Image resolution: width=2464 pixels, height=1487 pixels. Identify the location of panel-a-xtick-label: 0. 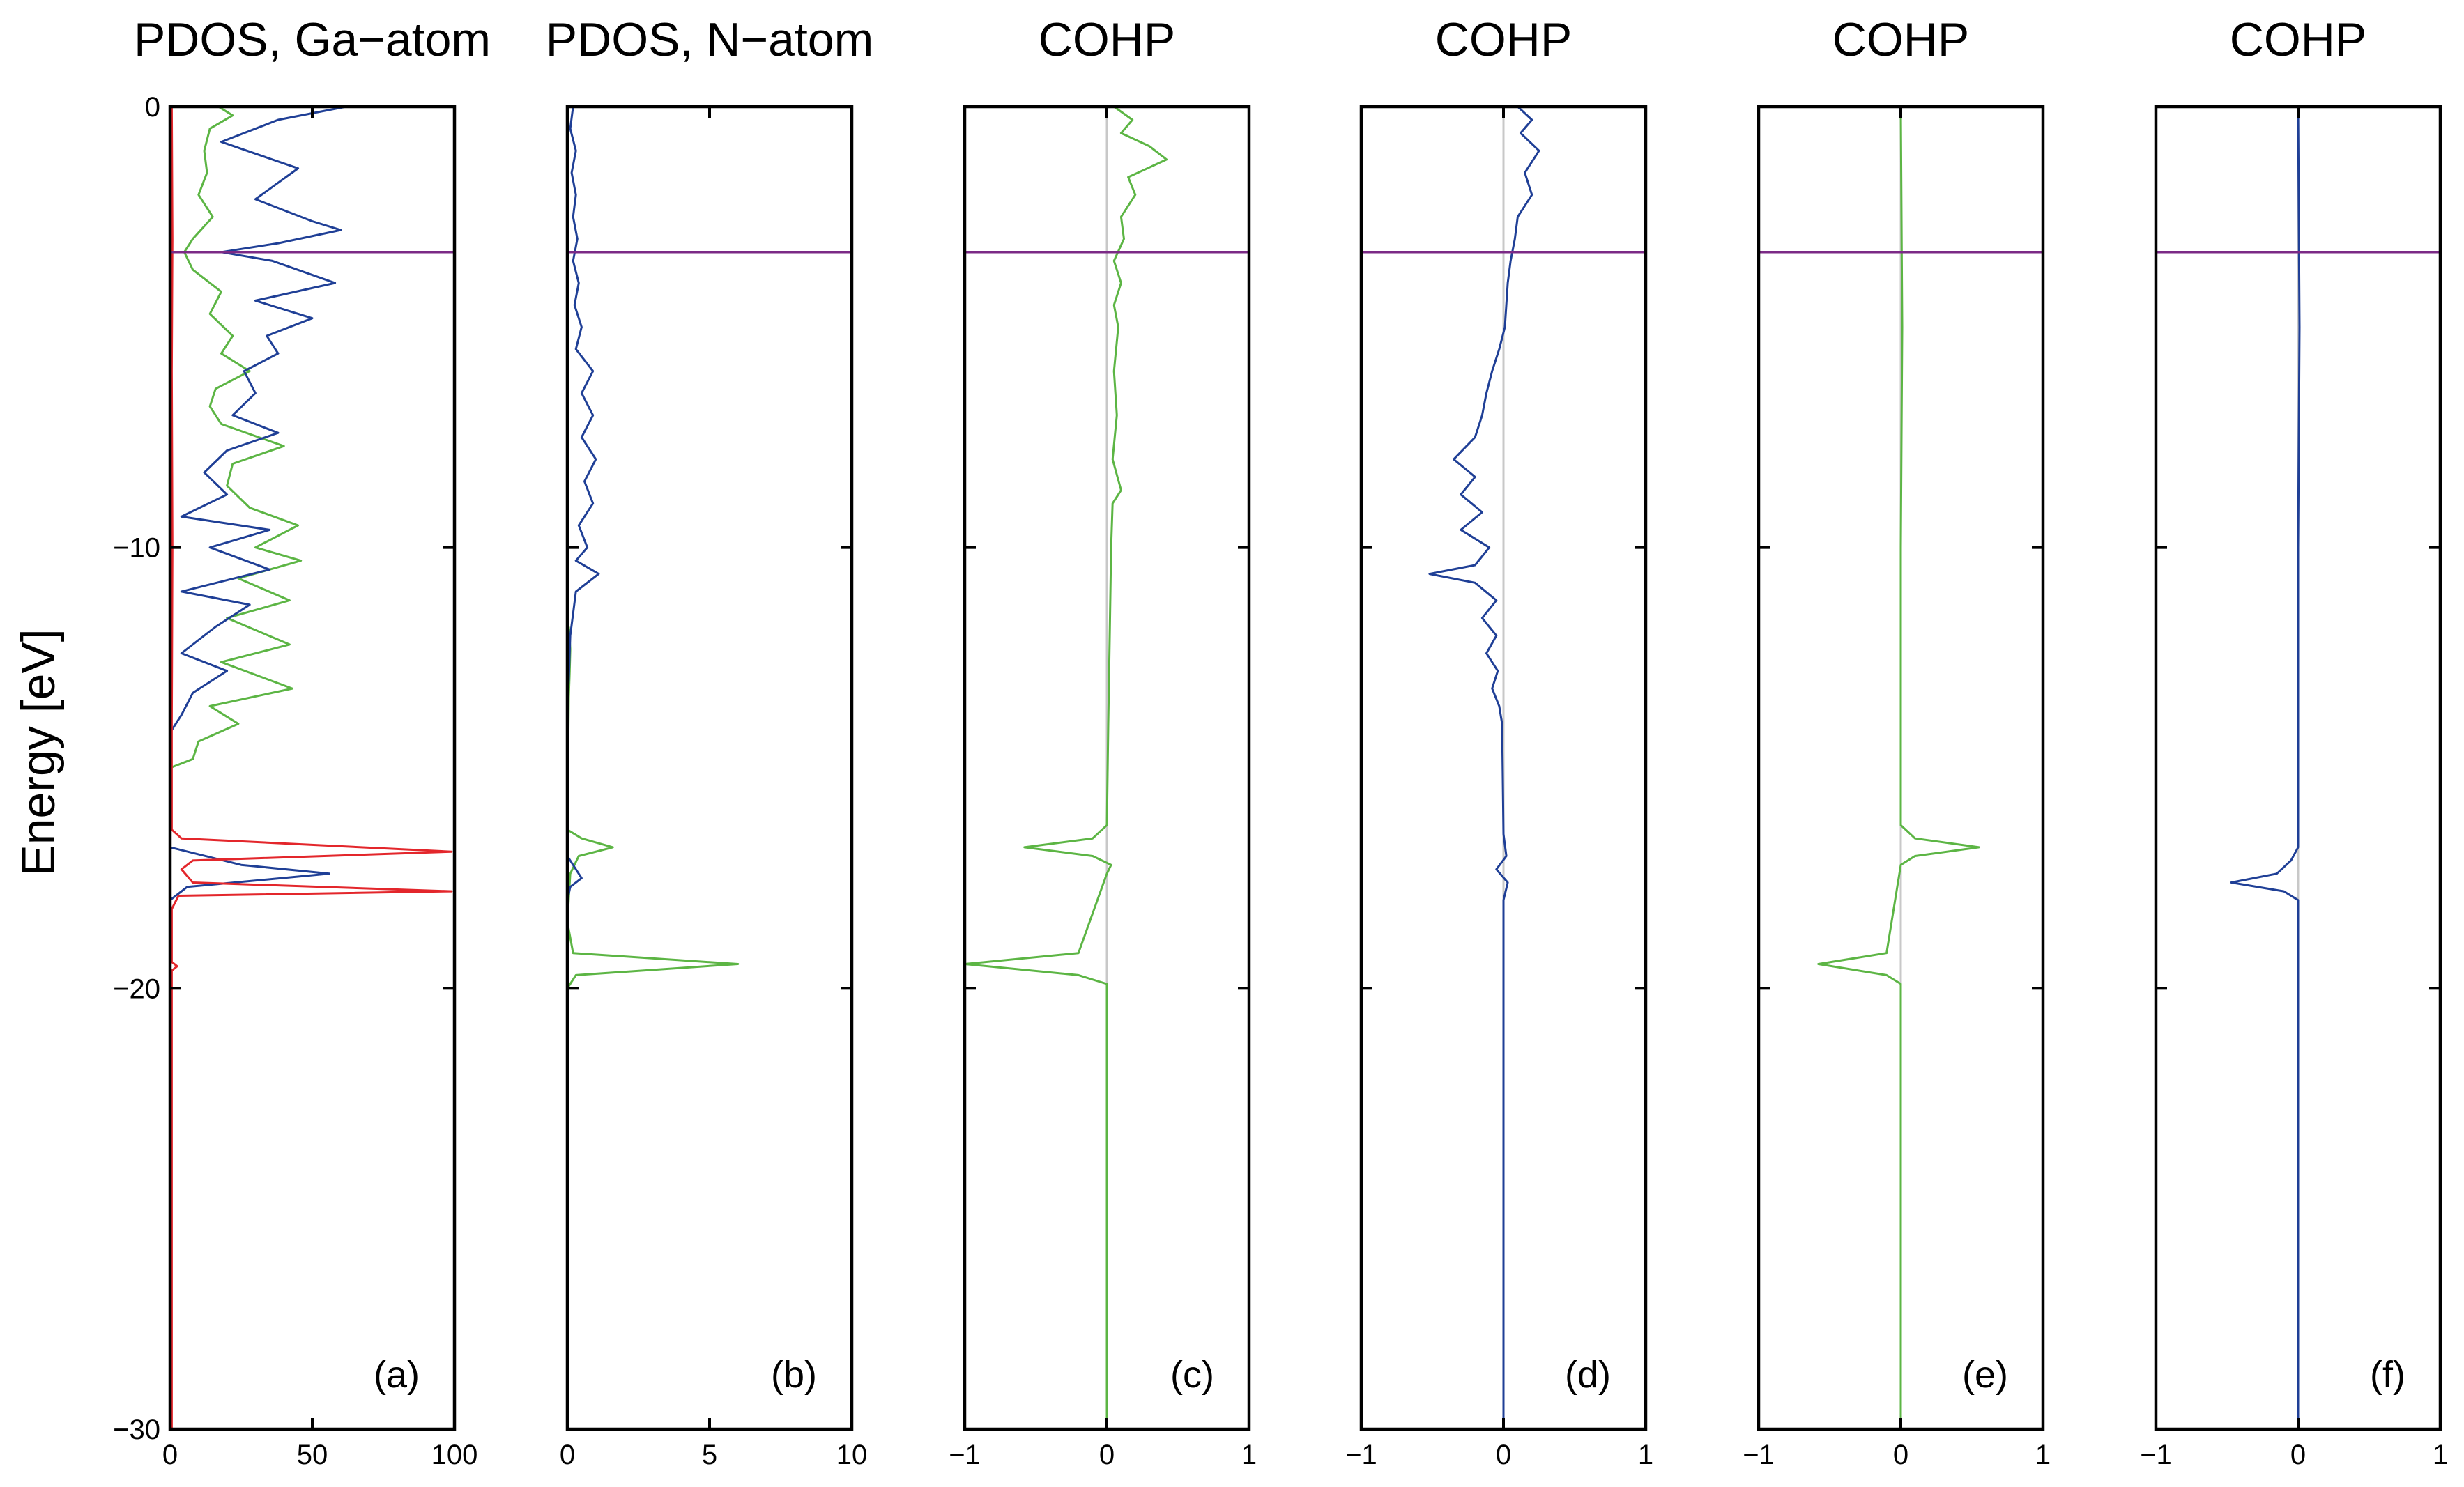
(170, 1455).